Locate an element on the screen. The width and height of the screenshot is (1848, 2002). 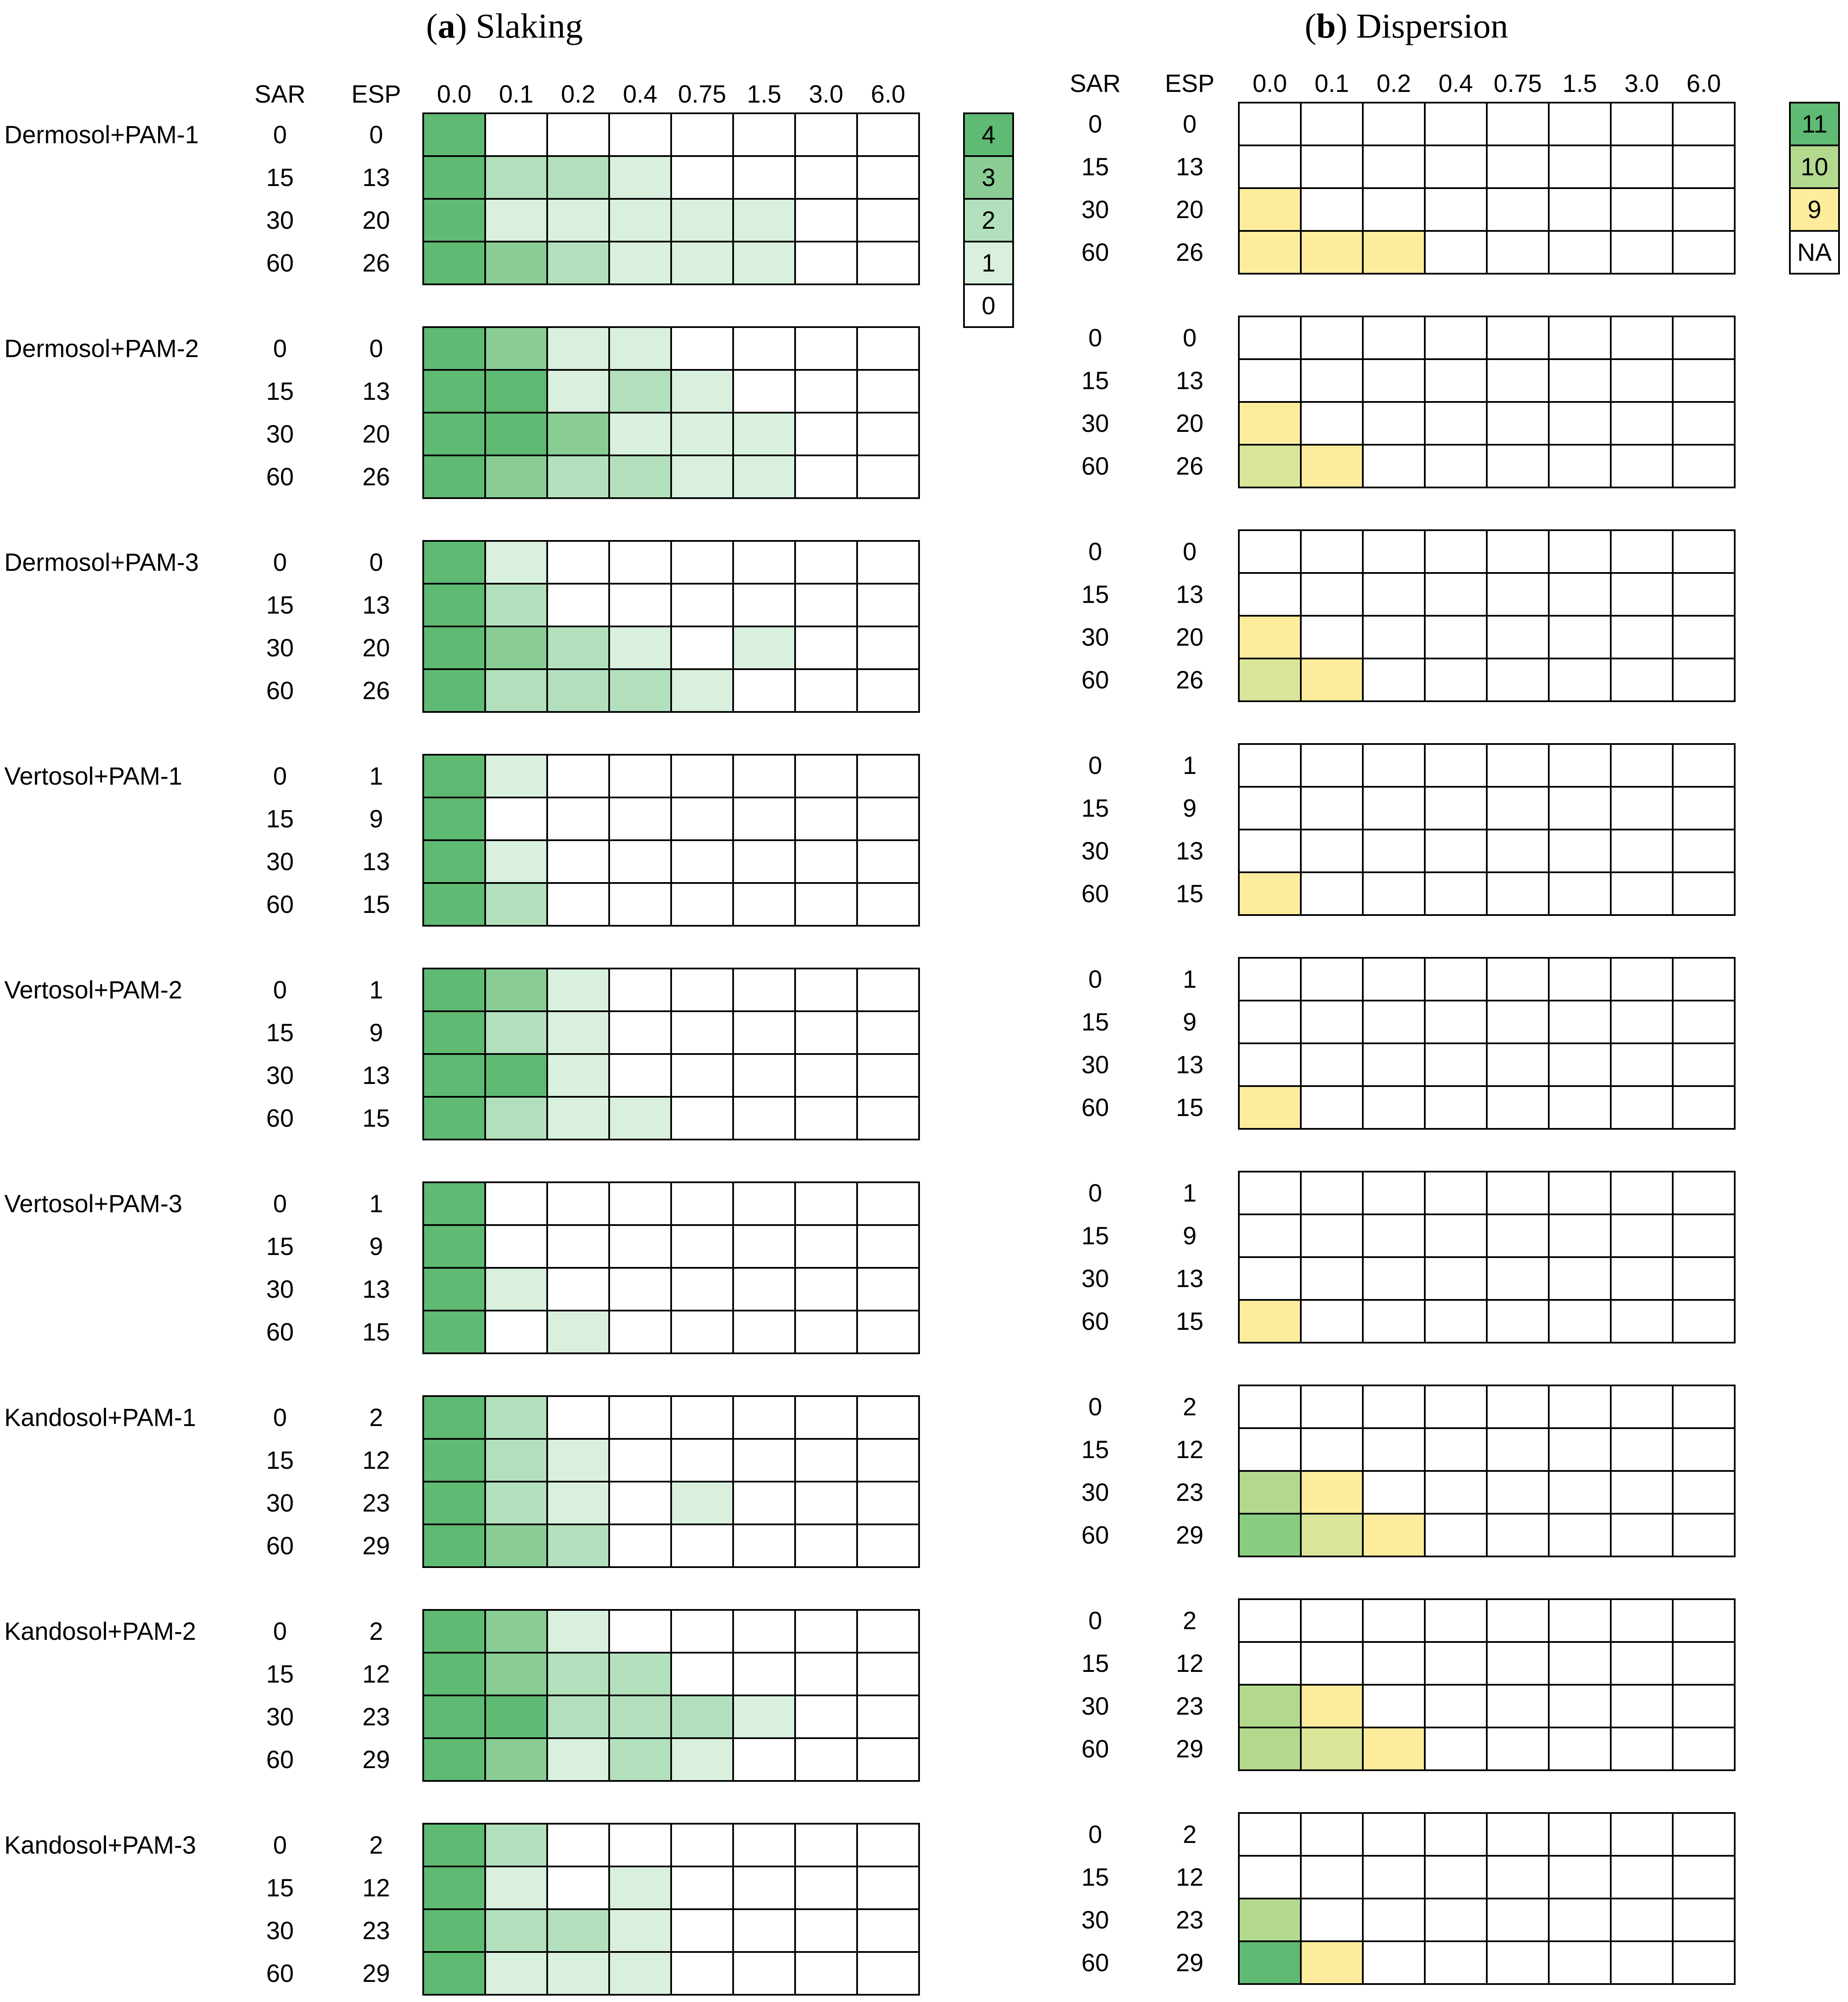
column-label: 0.4 is located at coordinates (1455, 83).